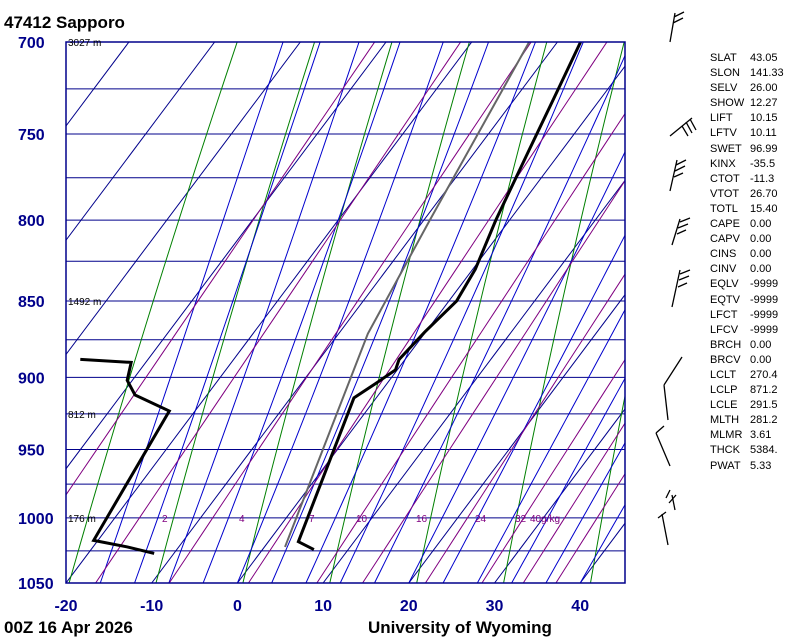  Describe the element at coordinates (31, 43) in the screenshot. I see `pressure-tick-label: 700` at that location.